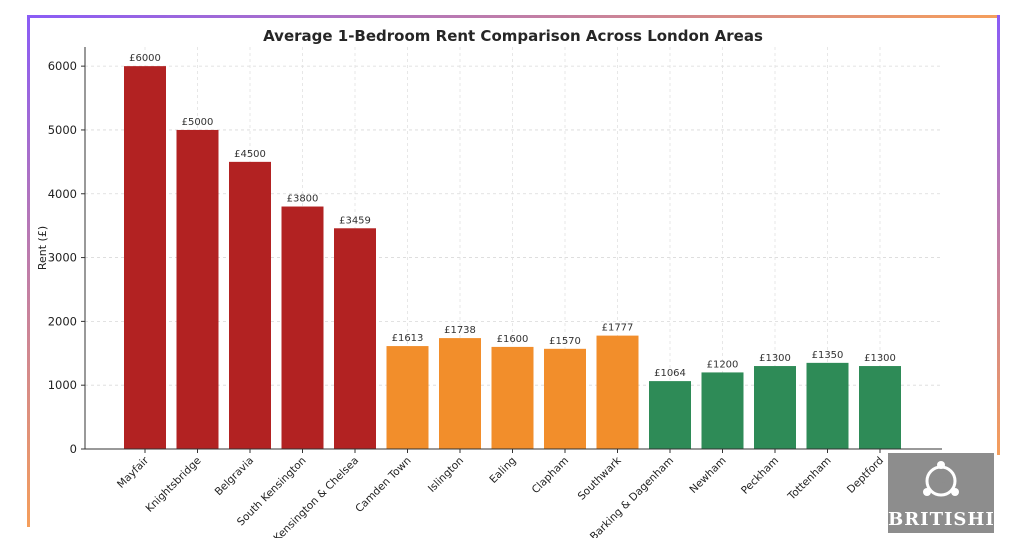 The height and width of the screenshot is (538, 1024). I want to click on y-tick-label: 4000, so click(62, 194).